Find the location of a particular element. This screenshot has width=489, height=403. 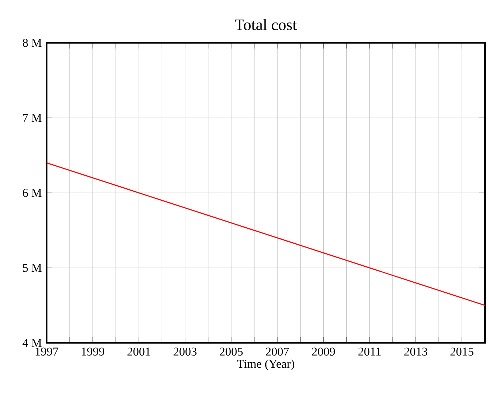

chart-title: Total cost is located at coordinates (266, 24).